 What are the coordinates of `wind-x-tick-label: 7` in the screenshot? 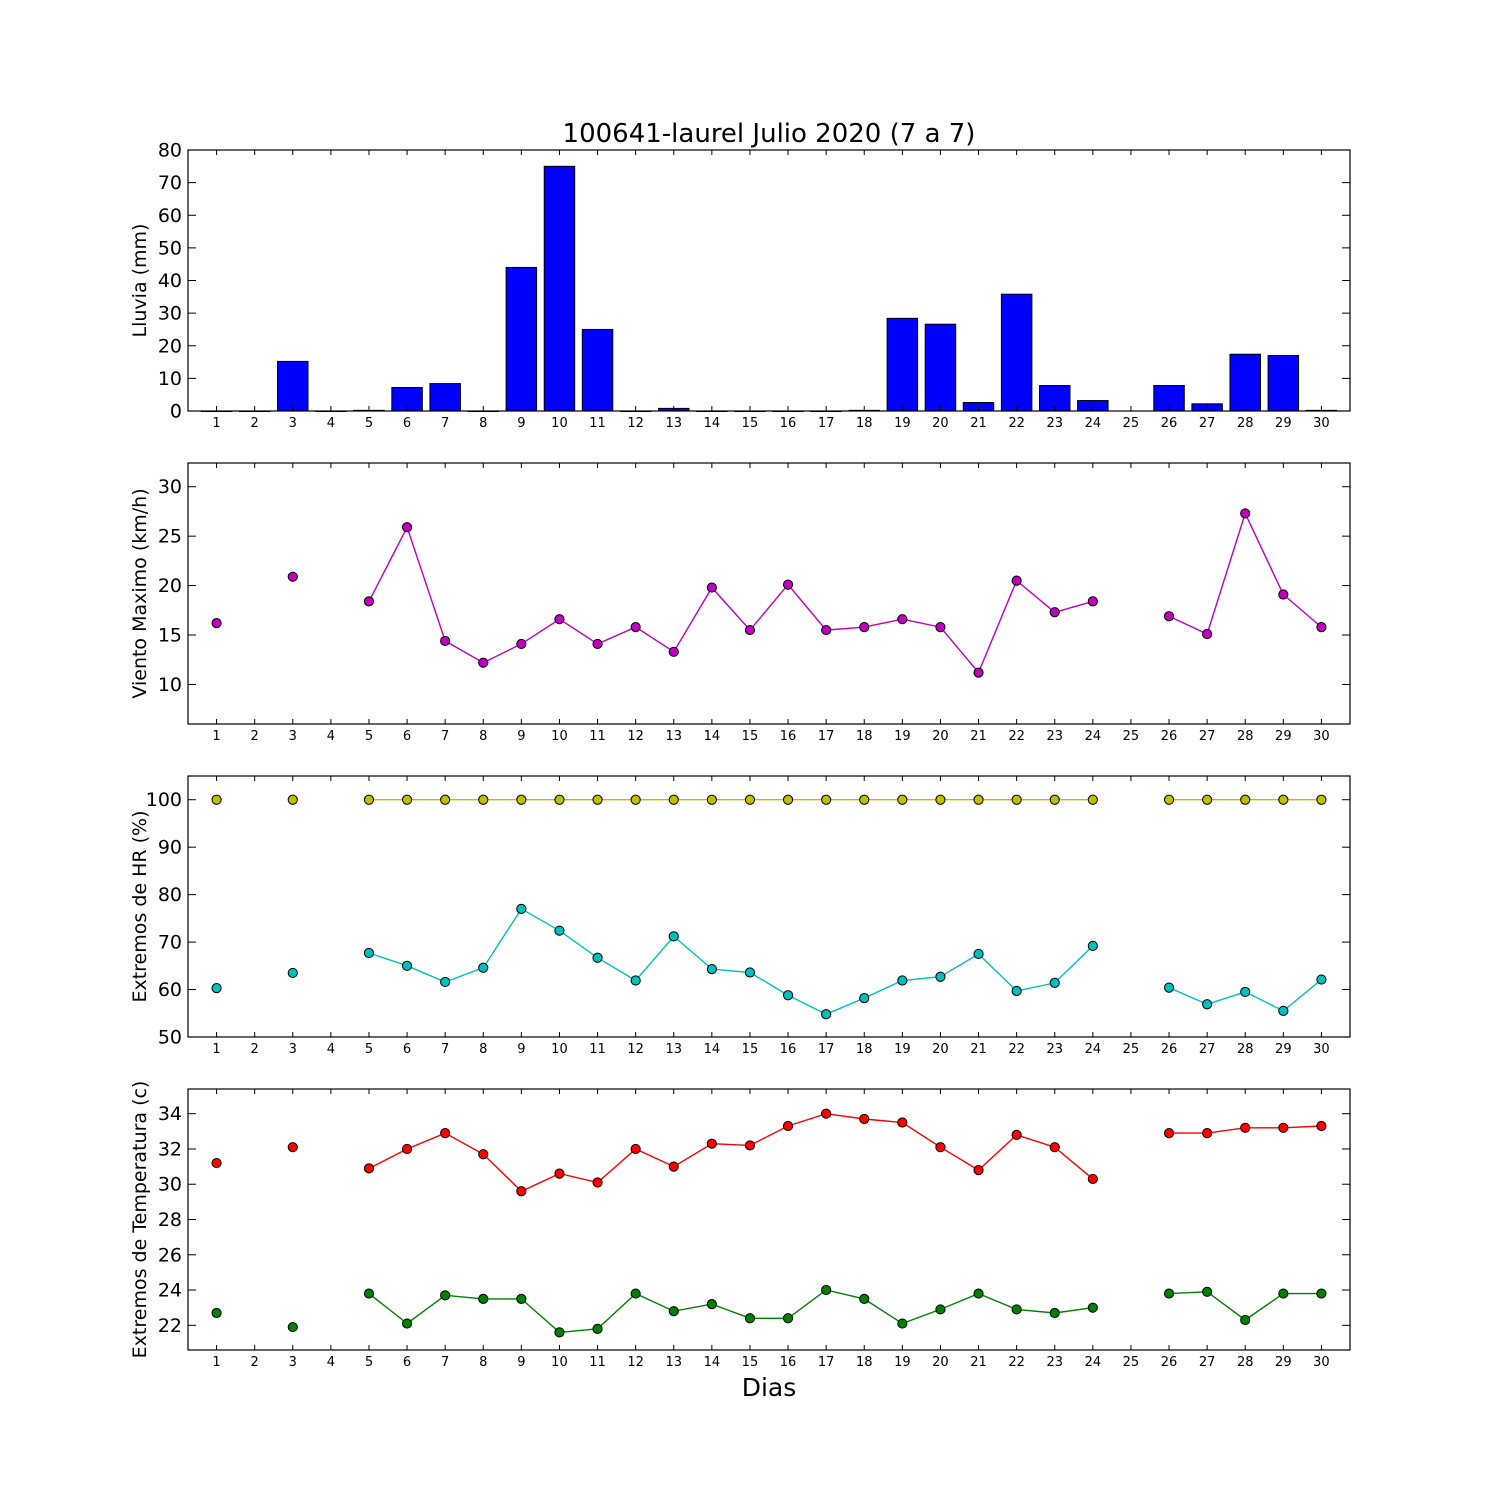 It's located at (445, 736).